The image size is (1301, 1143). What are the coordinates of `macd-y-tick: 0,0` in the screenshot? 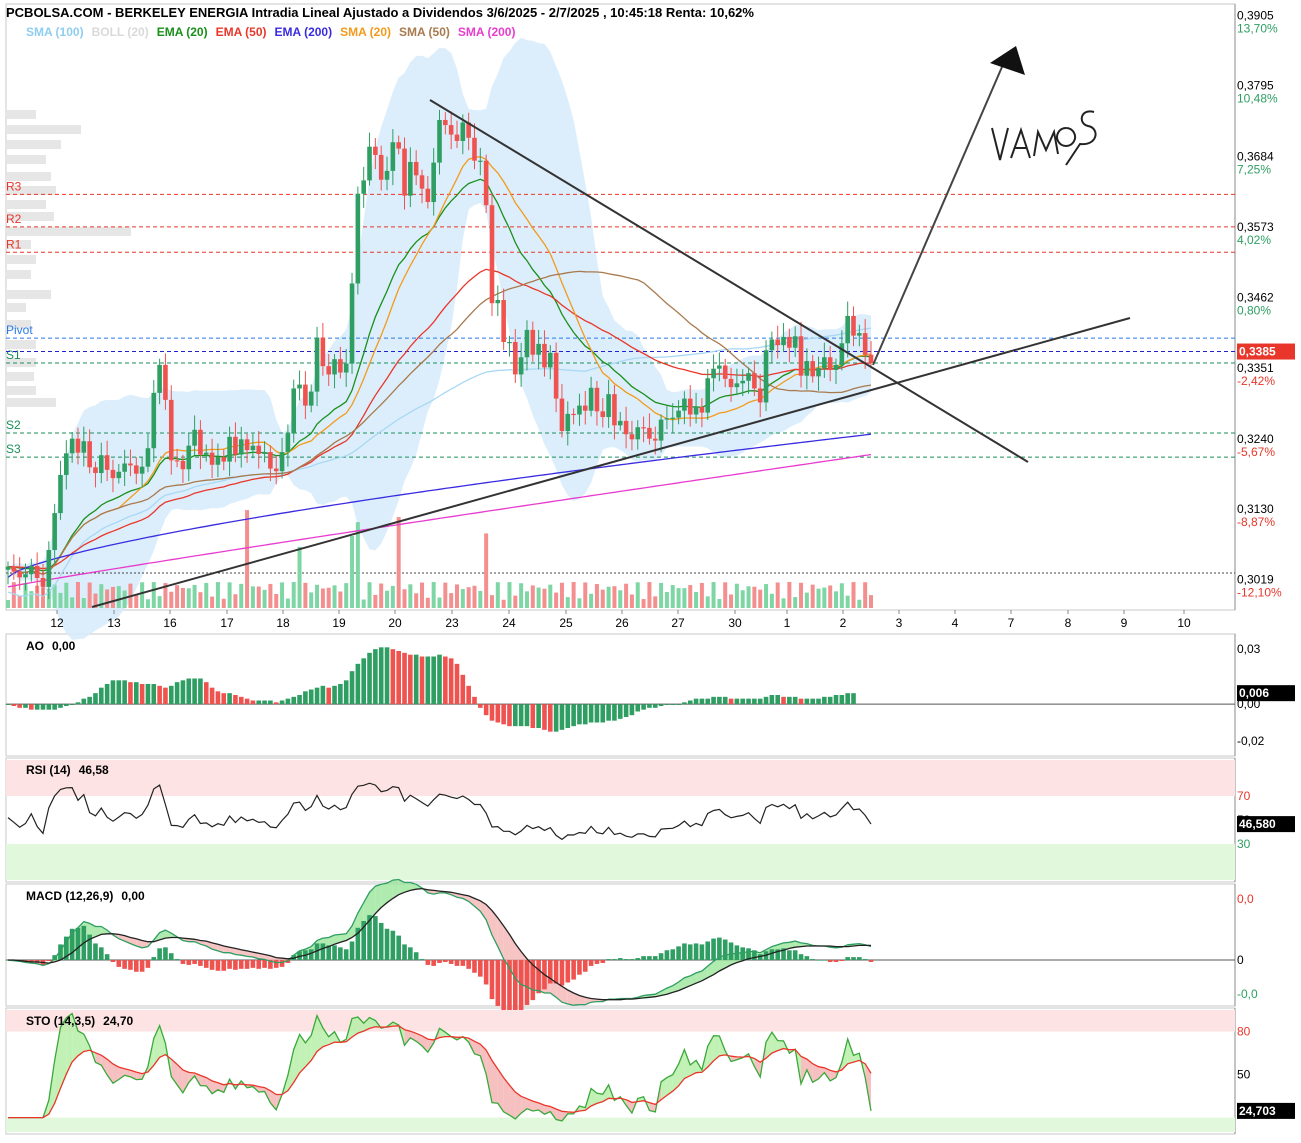 It's located at (1245, 899).